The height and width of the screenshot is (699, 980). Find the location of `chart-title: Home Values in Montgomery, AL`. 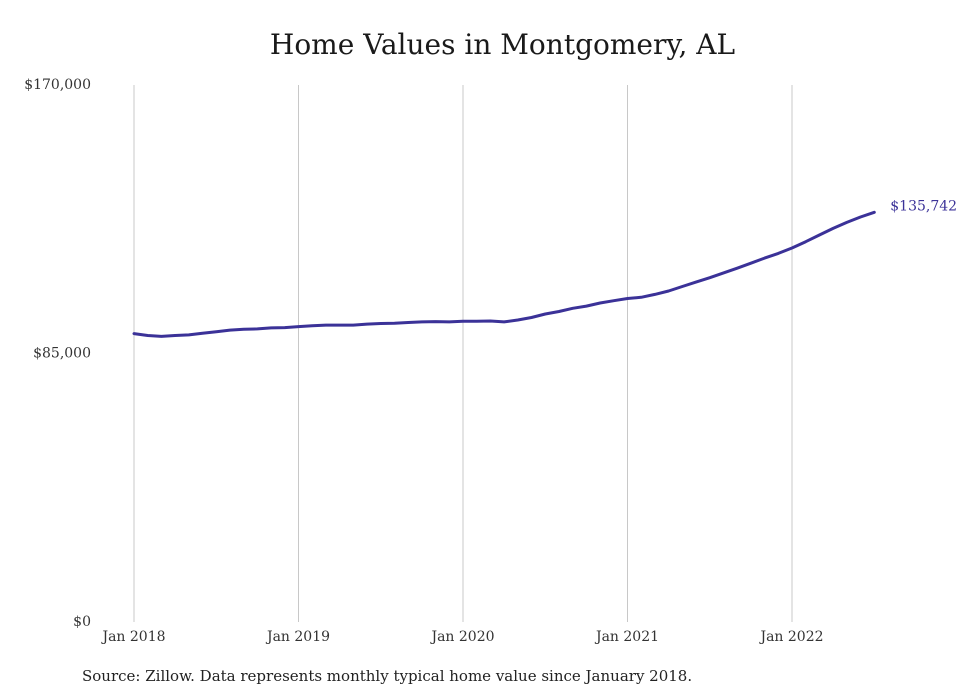

chart-title: Home Values in Montgomery, AL is located at coordinates (502, 44).